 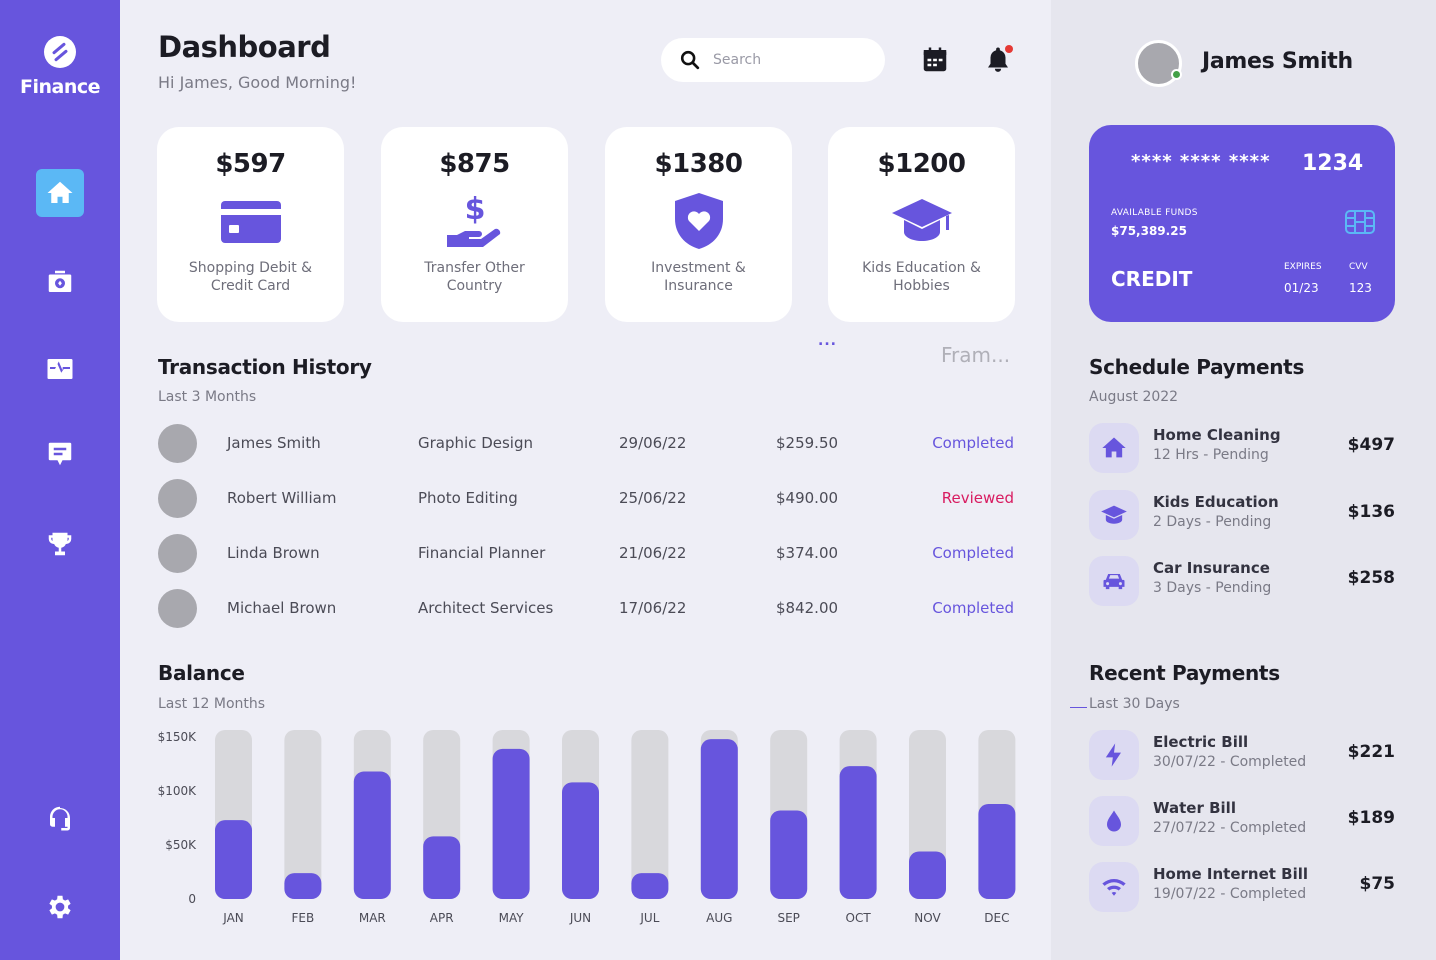 I want to click on avatar, so click(x=177, y=498).